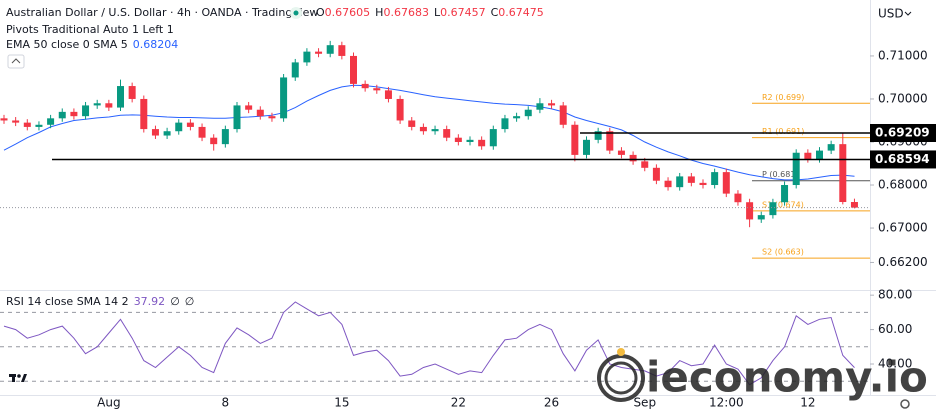  Describe the element at coordinates (458, 403) in the screenshot. I see `x-tick-label: 22` at that location.